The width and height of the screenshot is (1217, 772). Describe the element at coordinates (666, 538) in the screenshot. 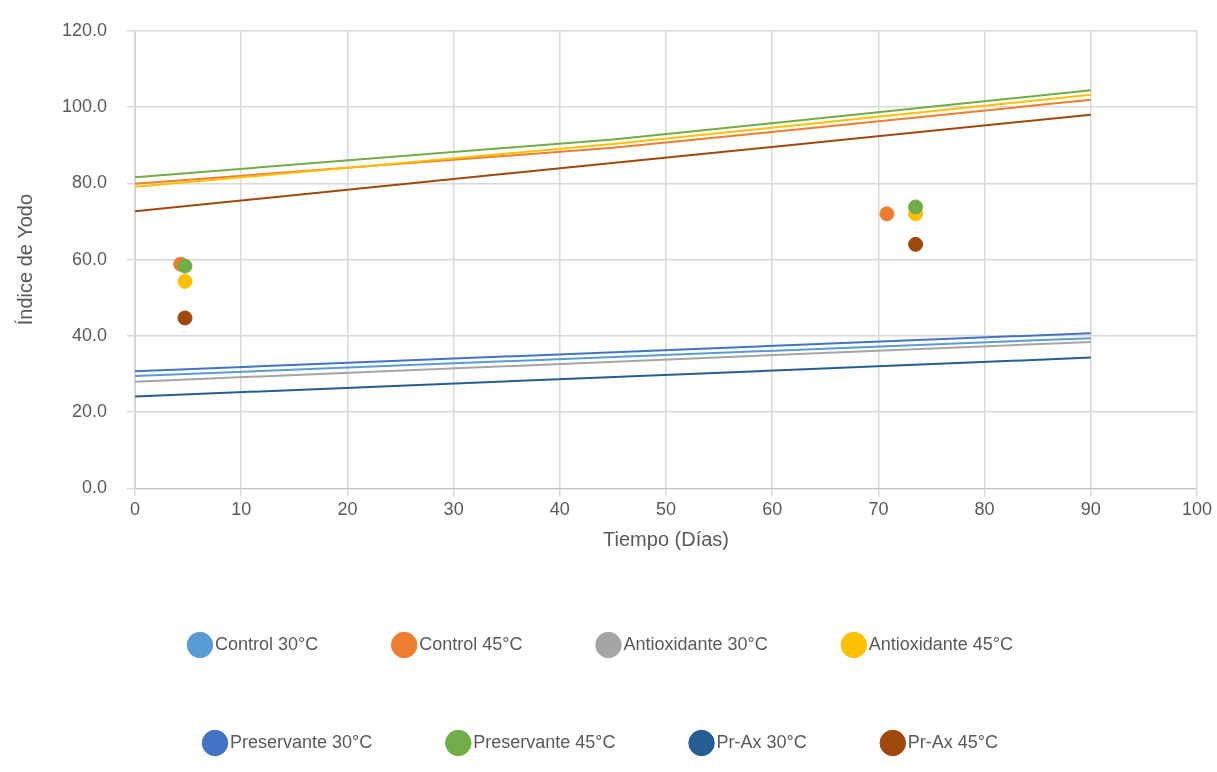

I see `x-axis-title: Tiempo (Días)` at that location.